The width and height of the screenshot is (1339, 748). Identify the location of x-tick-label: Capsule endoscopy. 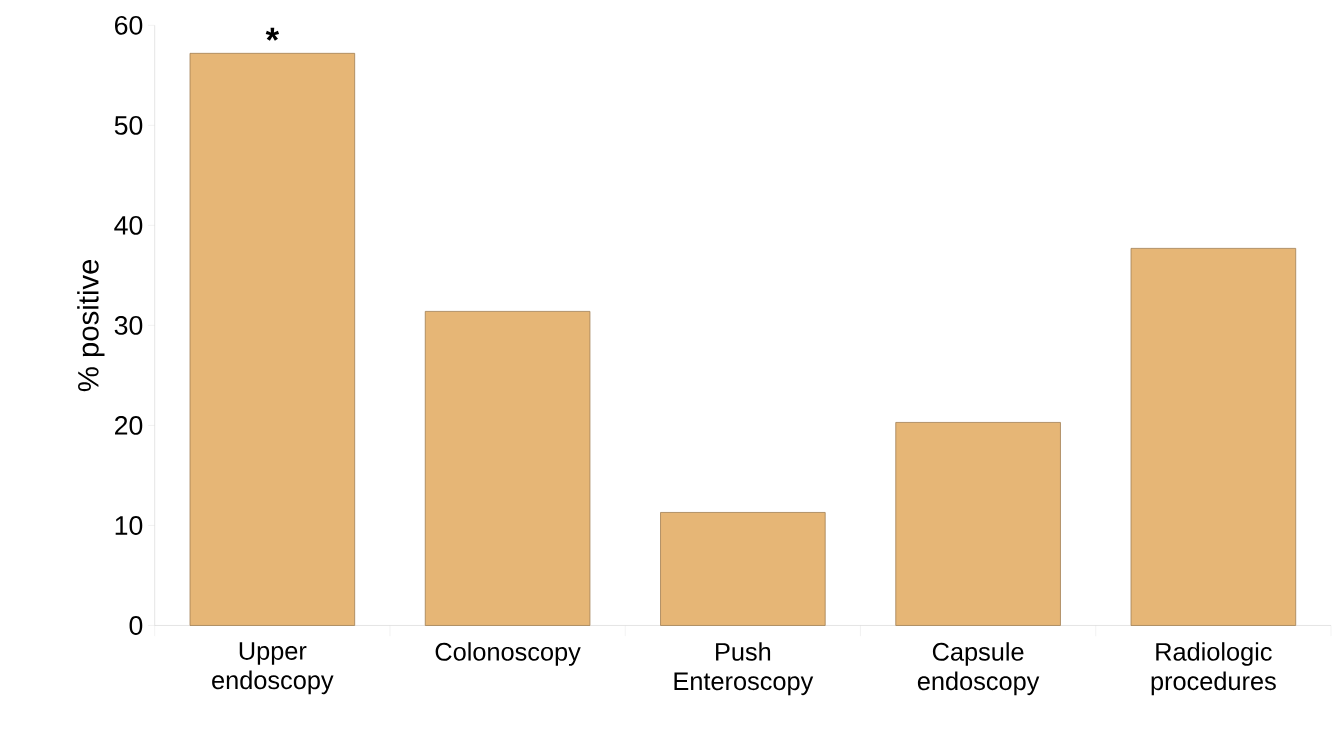
(978, 669).